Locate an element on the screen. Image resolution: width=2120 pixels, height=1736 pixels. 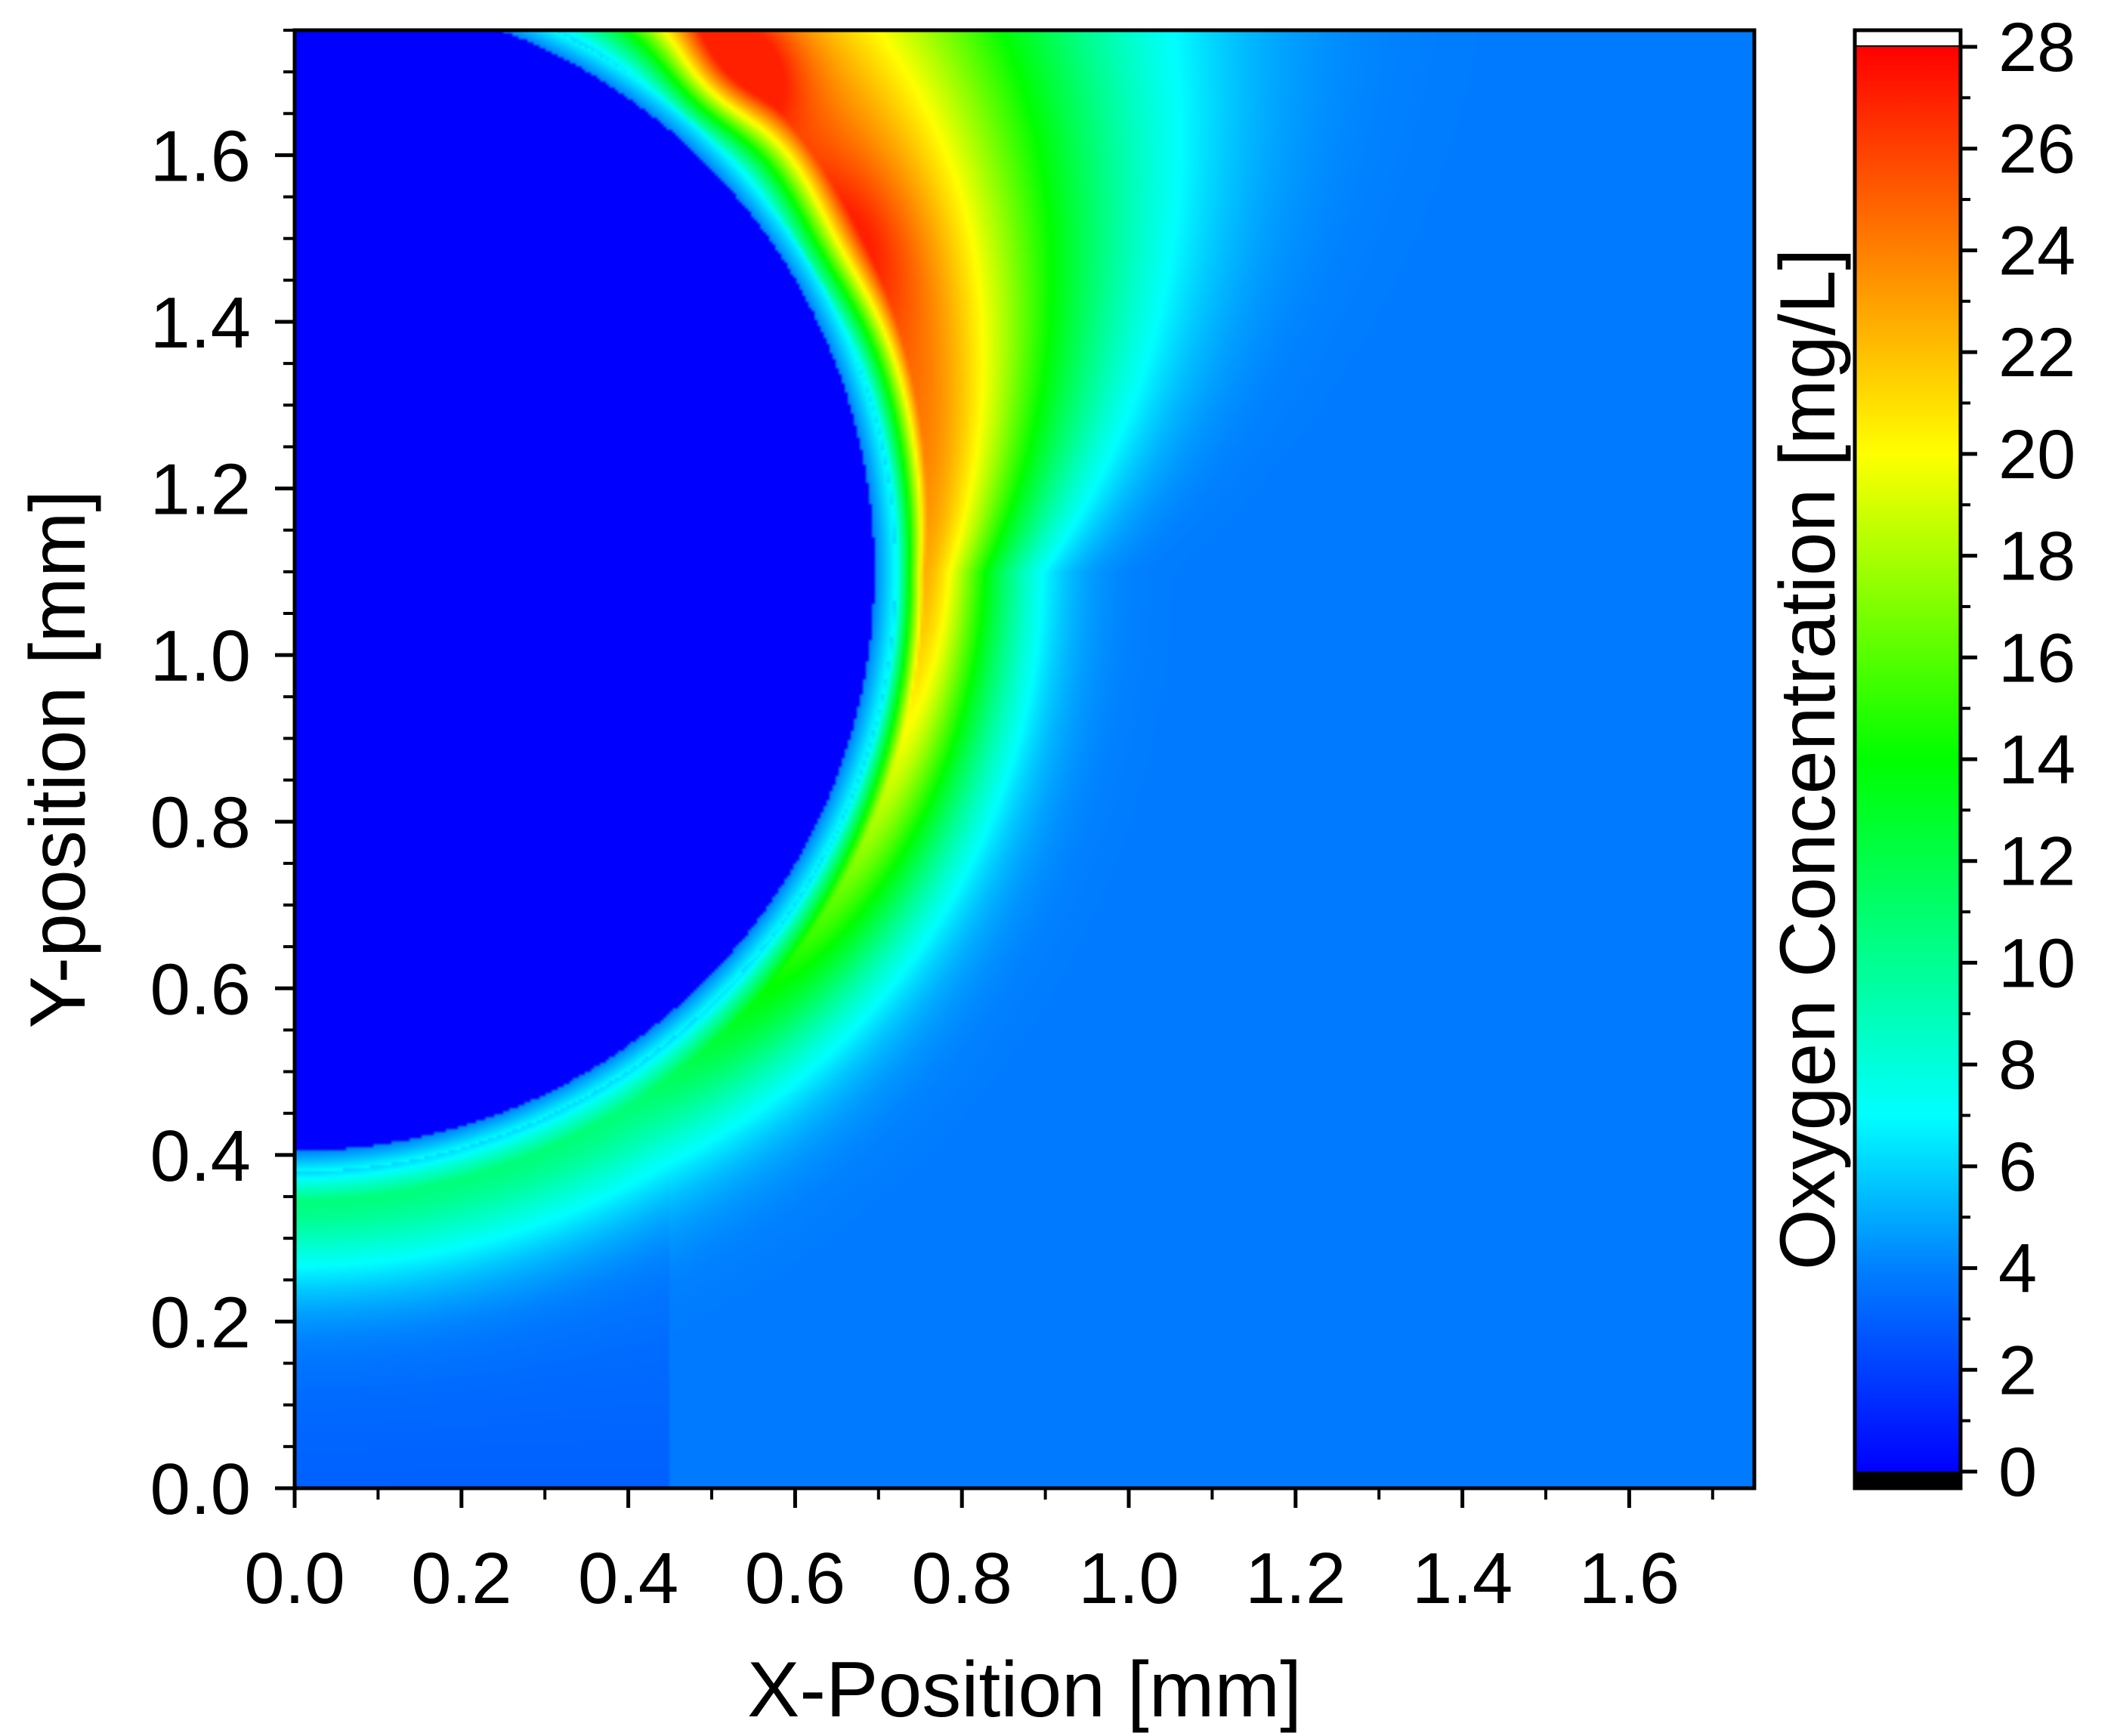
x-tick-label: 0.2 is located at coordinates (461, 1578).